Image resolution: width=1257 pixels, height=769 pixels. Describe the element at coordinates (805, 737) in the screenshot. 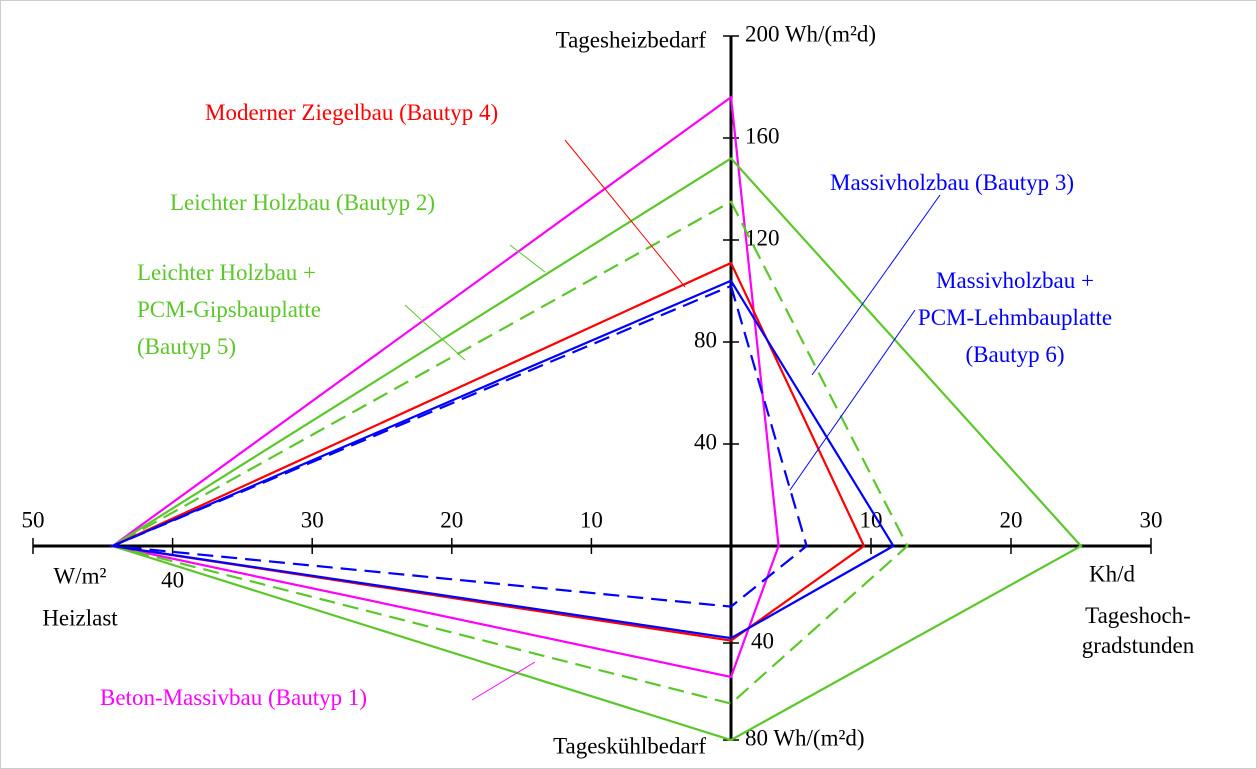

I see `tick-label: 80 Wh/(m²d)` at that location.